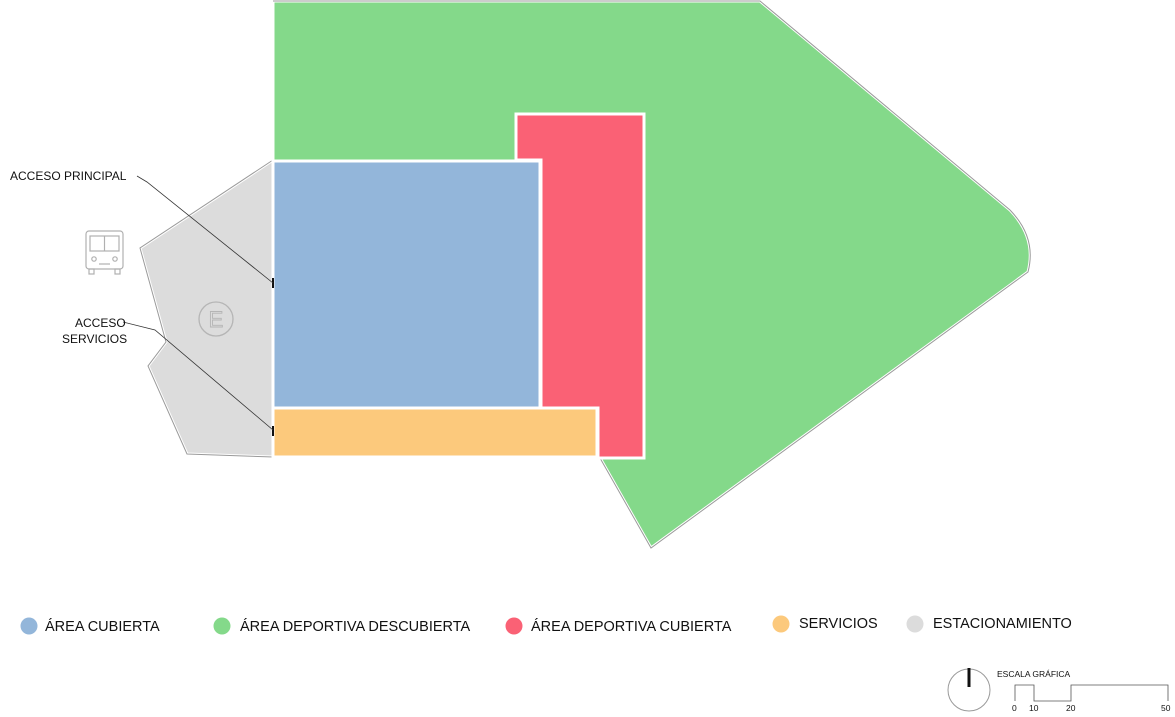 The height and width of the screenshot is (717, 1175). I want to click on leader-line-acceso-servicios, so click(198, 376).